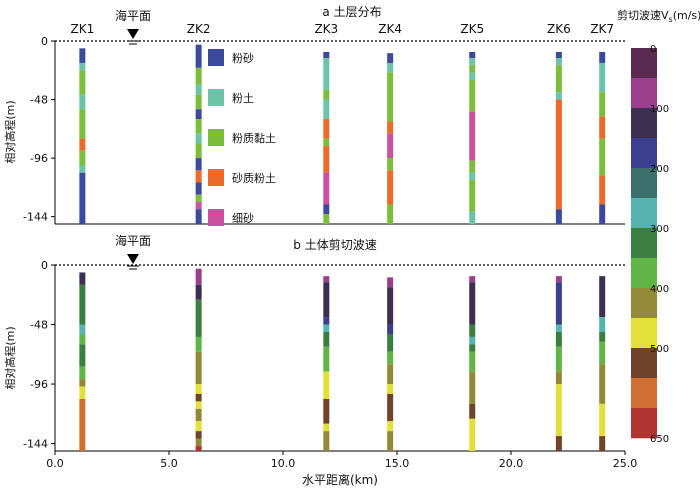  What do you see at coordinates (653, 49) in the screenshot?
I see `colorbar-tick-label: 0` at bounding box center [653, 49].